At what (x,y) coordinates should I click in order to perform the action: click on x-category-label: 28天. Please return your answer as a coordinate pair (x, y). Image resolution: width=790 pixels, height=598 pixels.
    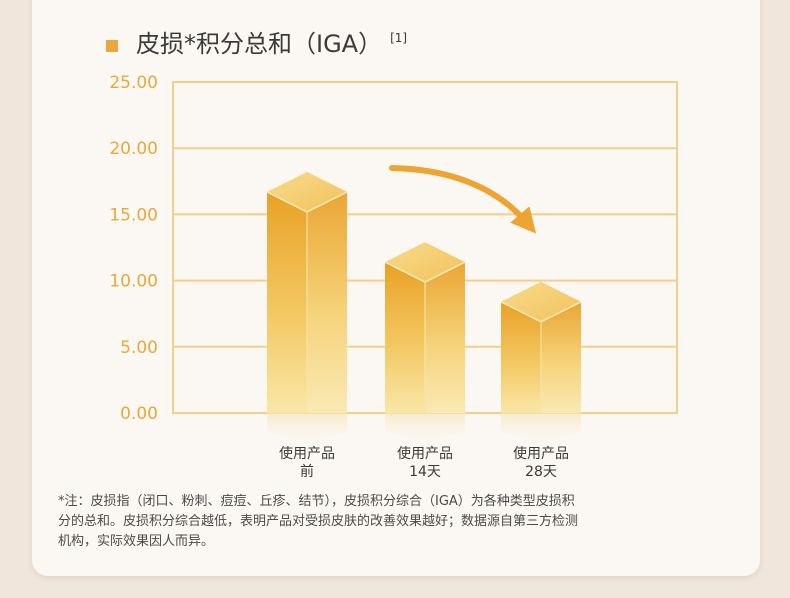
    Looking at the image, I should click on (541, 472).